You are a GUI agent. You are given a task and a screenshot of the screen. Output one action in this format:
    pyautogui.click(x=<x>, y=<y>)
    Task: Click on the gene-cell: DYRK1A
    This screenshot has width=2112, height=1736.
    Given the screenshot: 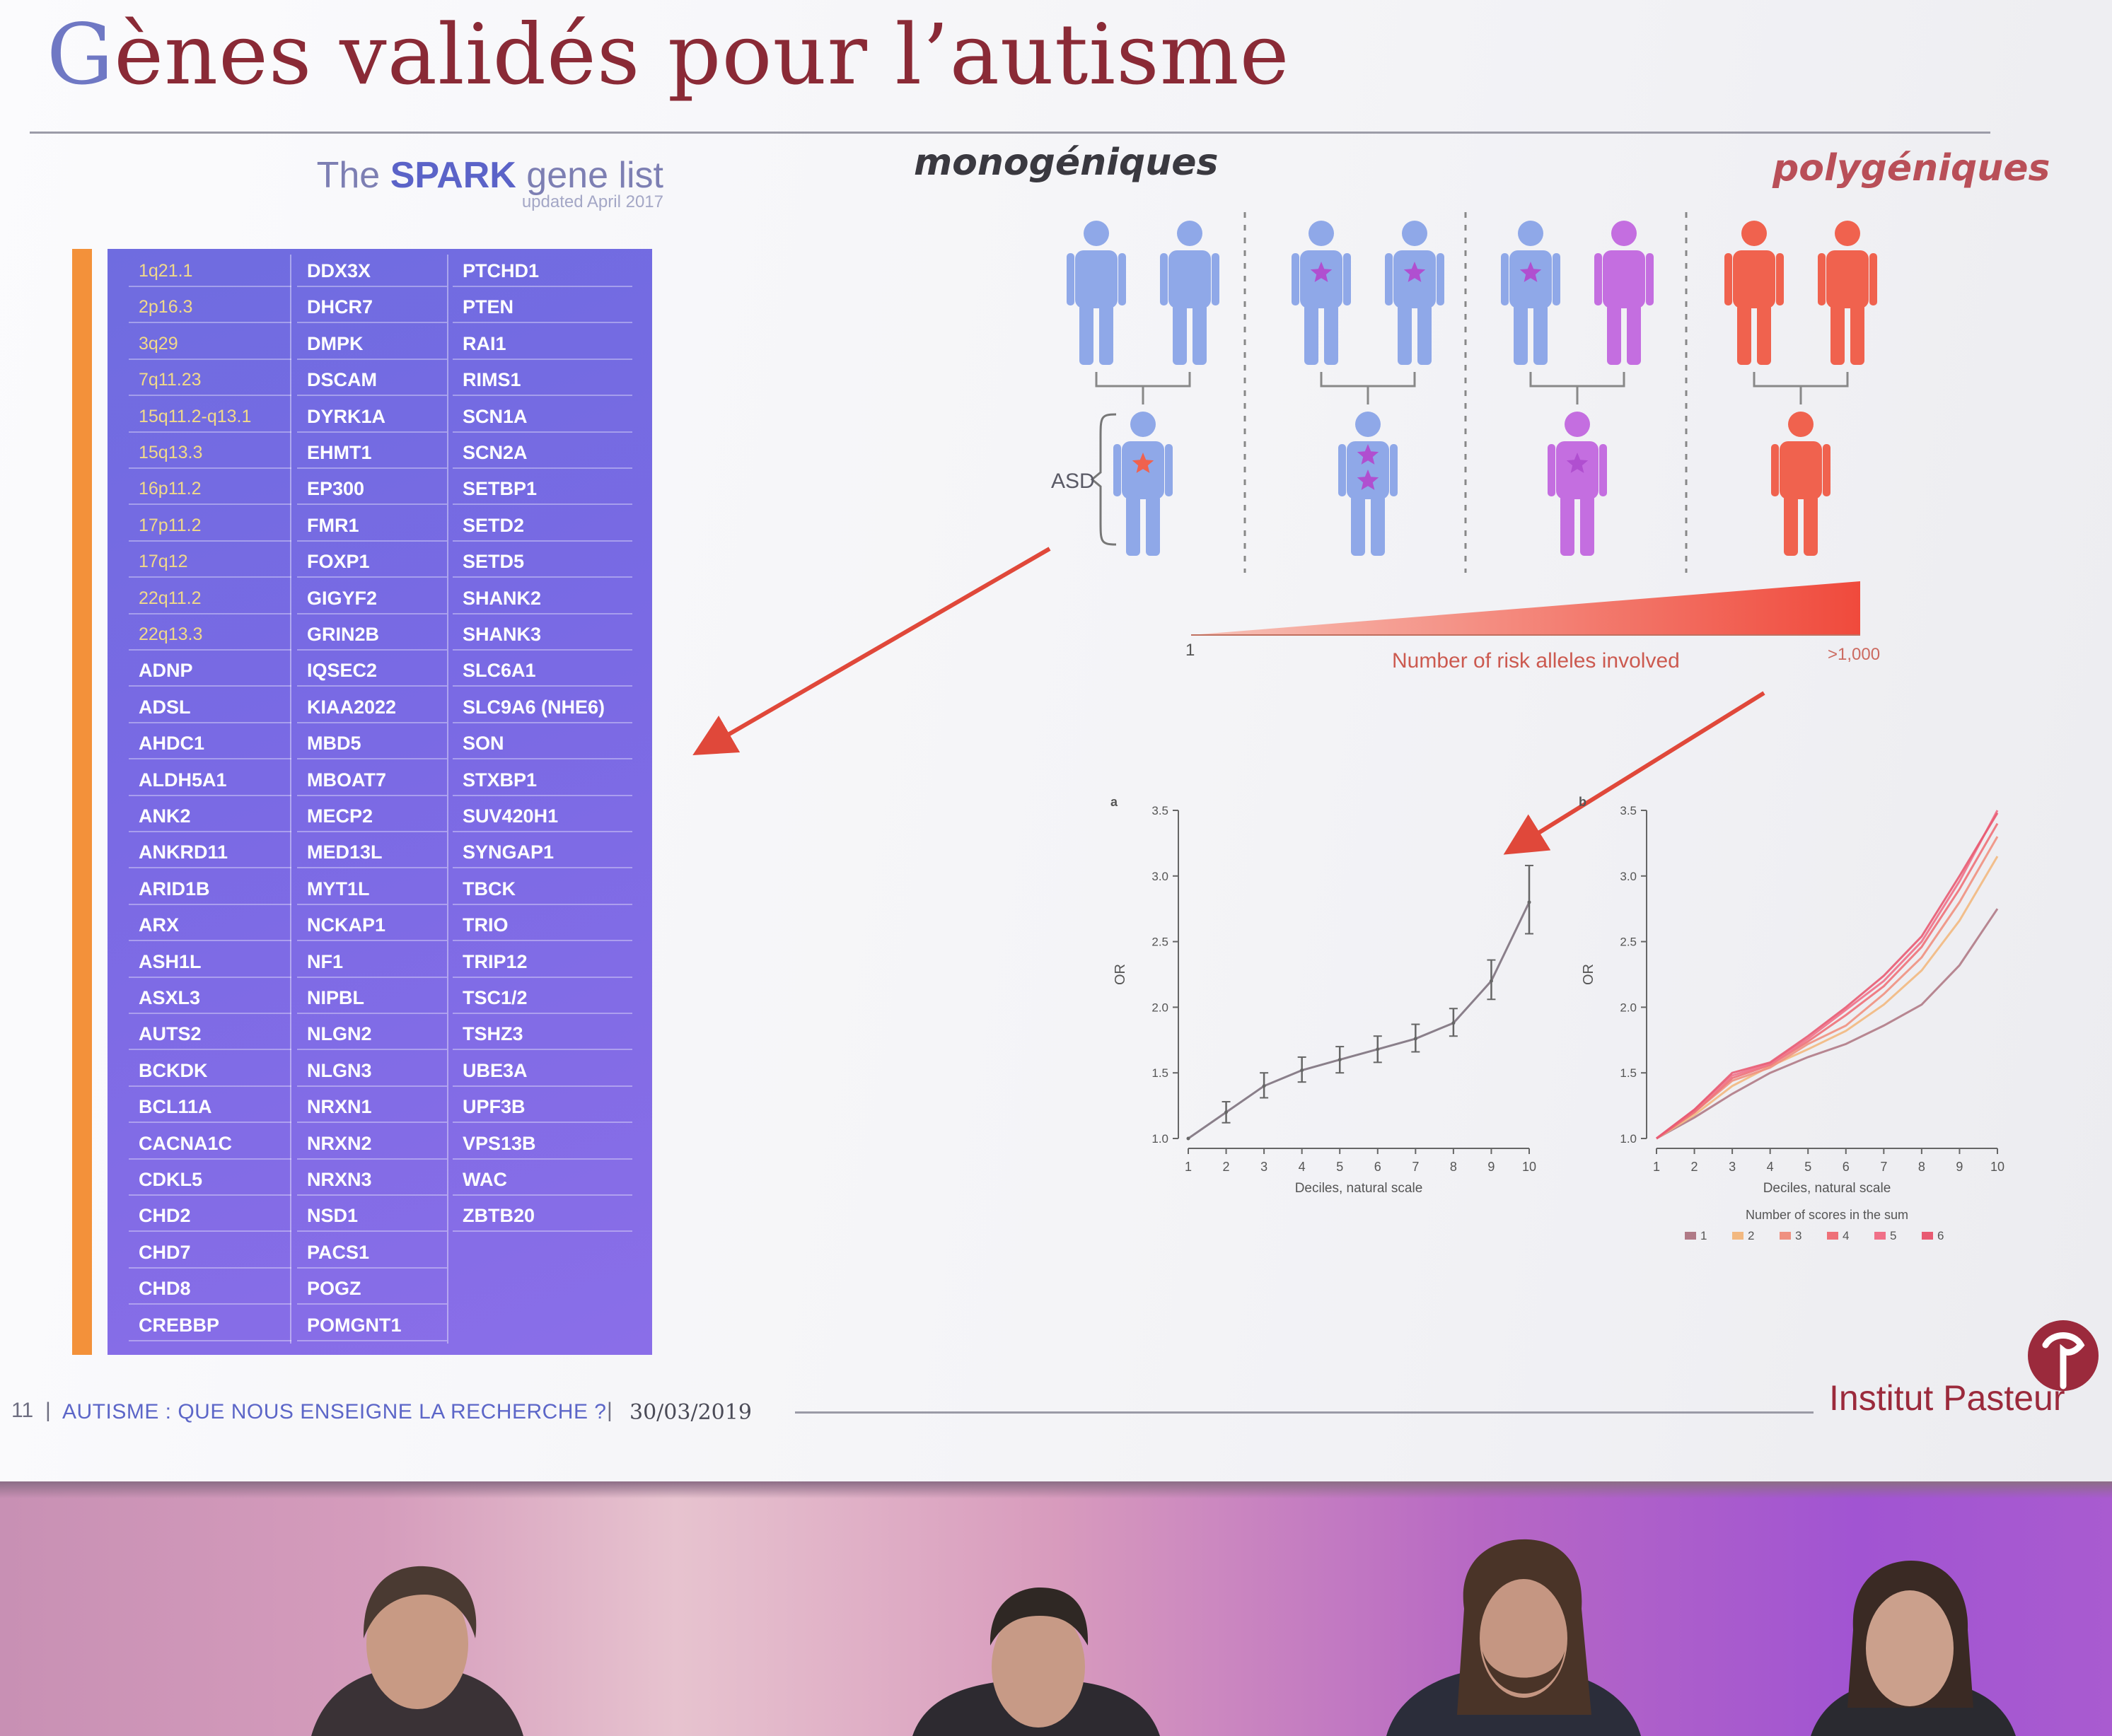 What is the action you would take?
    pyautogui.click(x=372, y=417)
    